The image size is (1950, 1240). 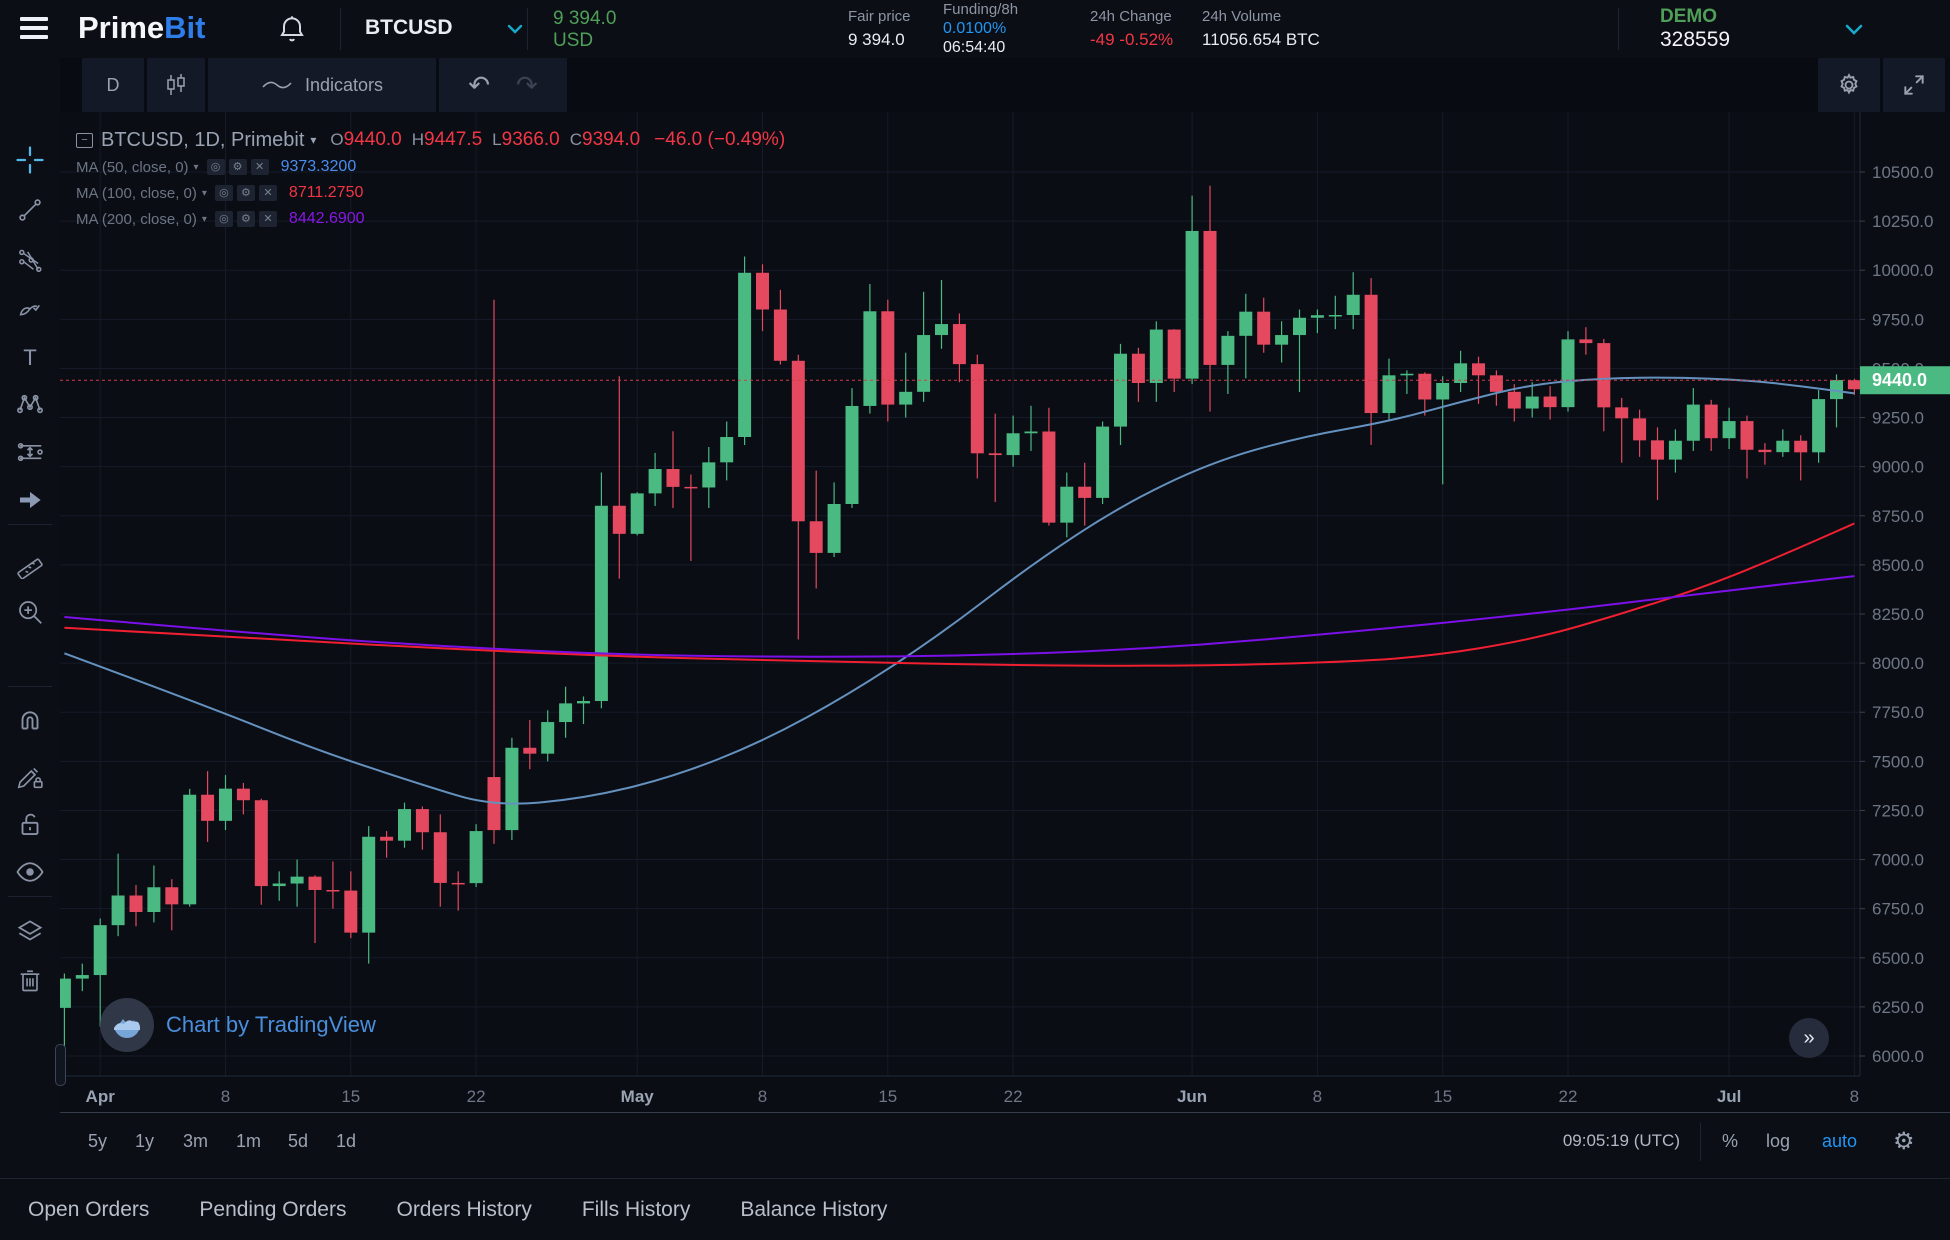 I want to click on pattern-tool, so click(x=30, y=404).